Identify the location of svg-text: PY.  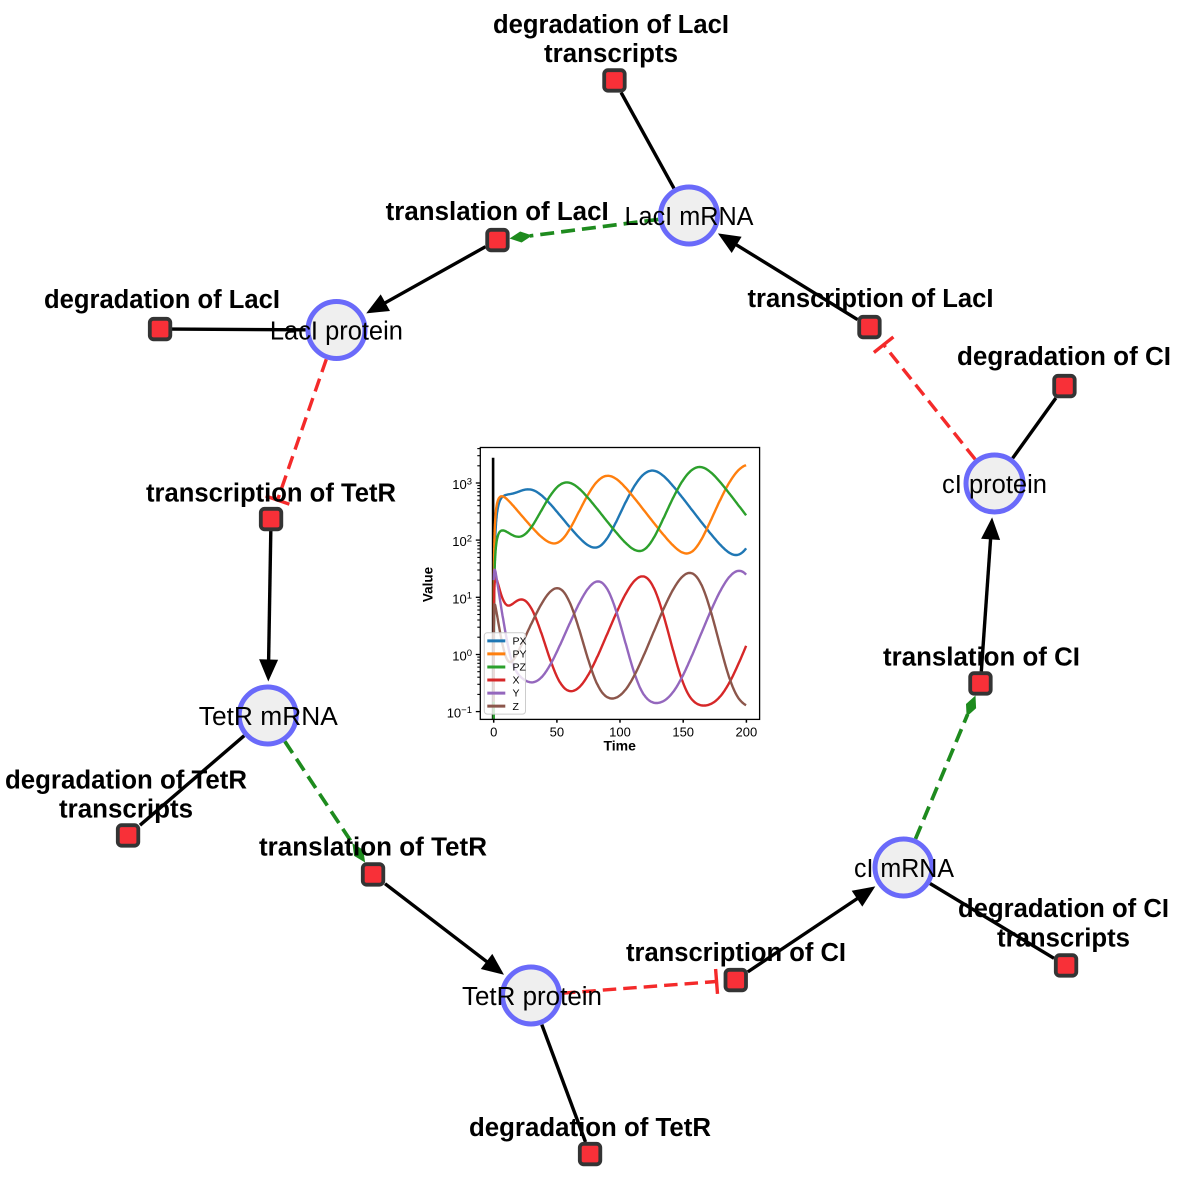
(520, 655).